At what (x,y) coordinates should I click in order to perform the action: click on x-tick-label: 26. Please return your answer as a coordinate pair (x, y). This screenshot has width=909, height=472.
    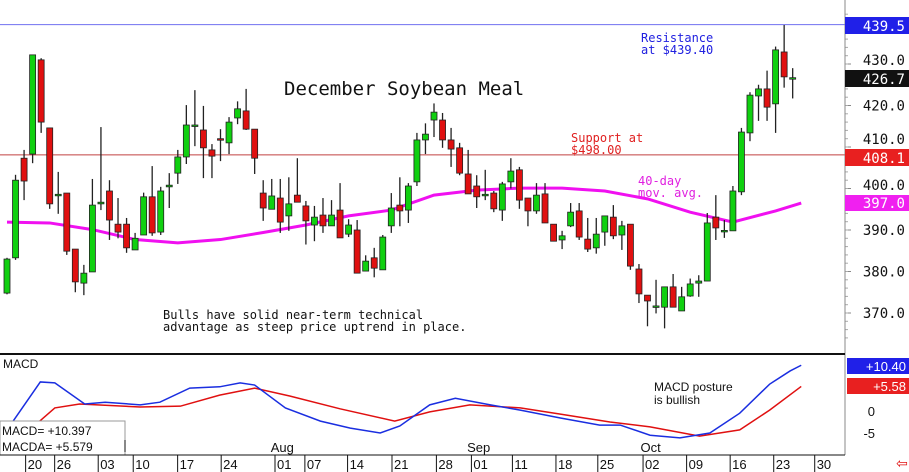
    Looking at the image, I should click on (64, 464).